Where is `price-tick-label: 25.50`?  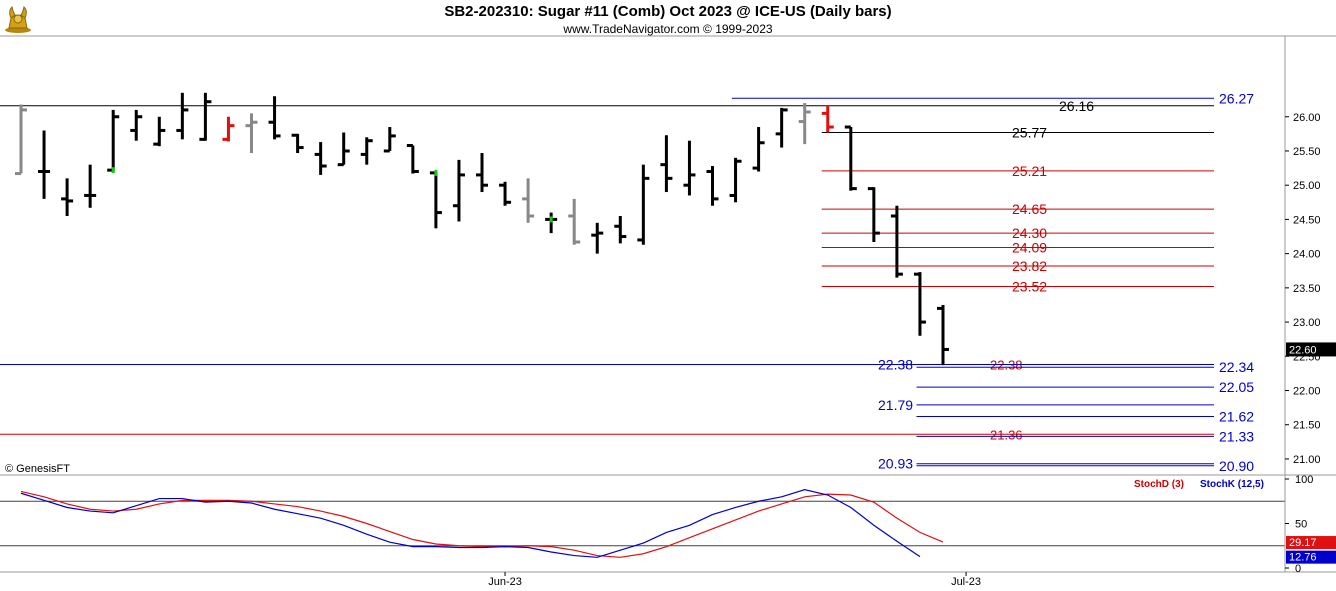 price-tick-label: 25.50 is located at coordinates (1307, 152).